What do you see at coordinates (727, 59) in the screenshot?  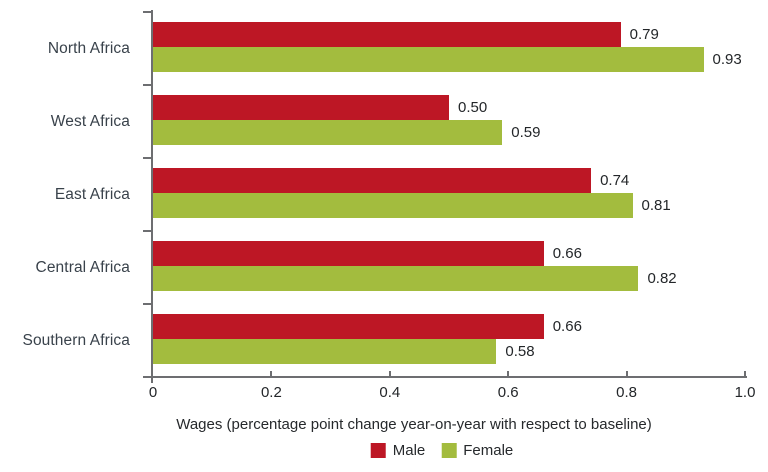 I see `value-label: 0.93` at bounding box center [727, 59].